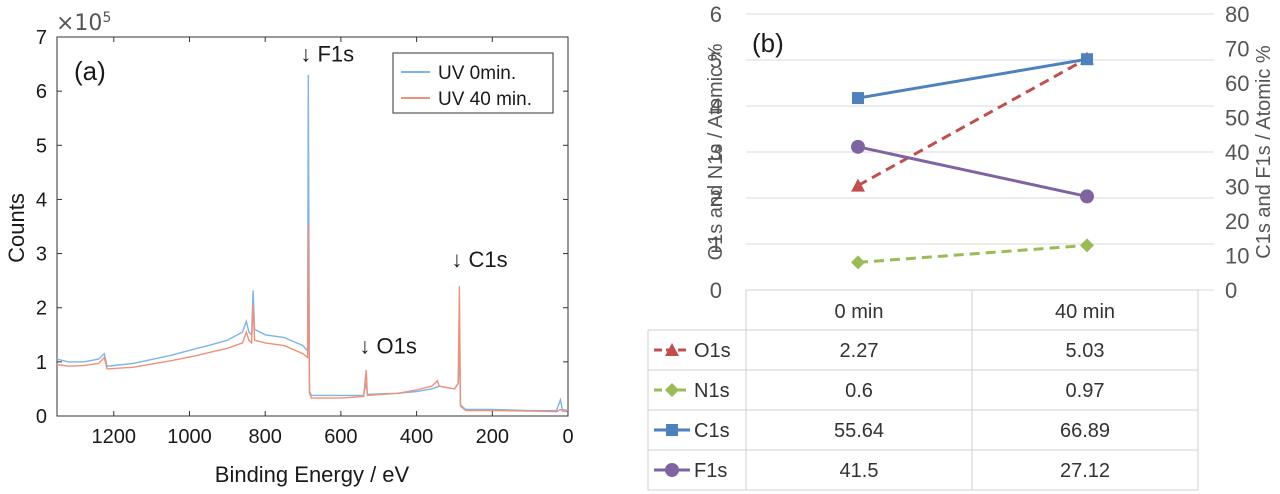 This screenshot has height=494, width=1280. I want to click on series-line-f1s, so click(972, 171).